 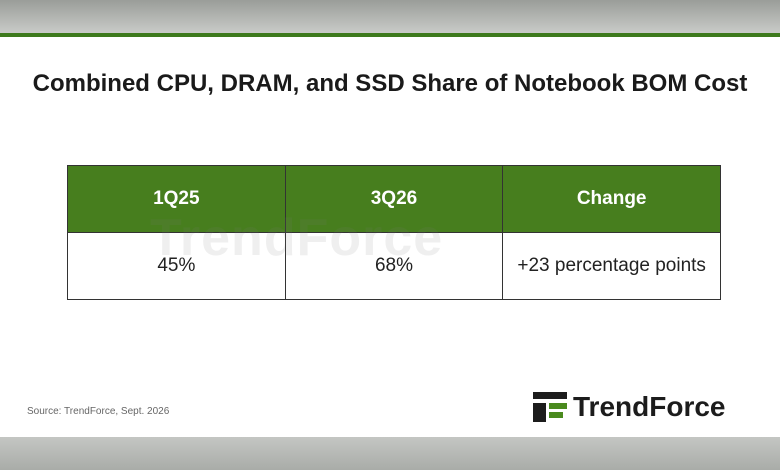 I want to click on cell: +23 percentage points, so click(x=611, y=266).